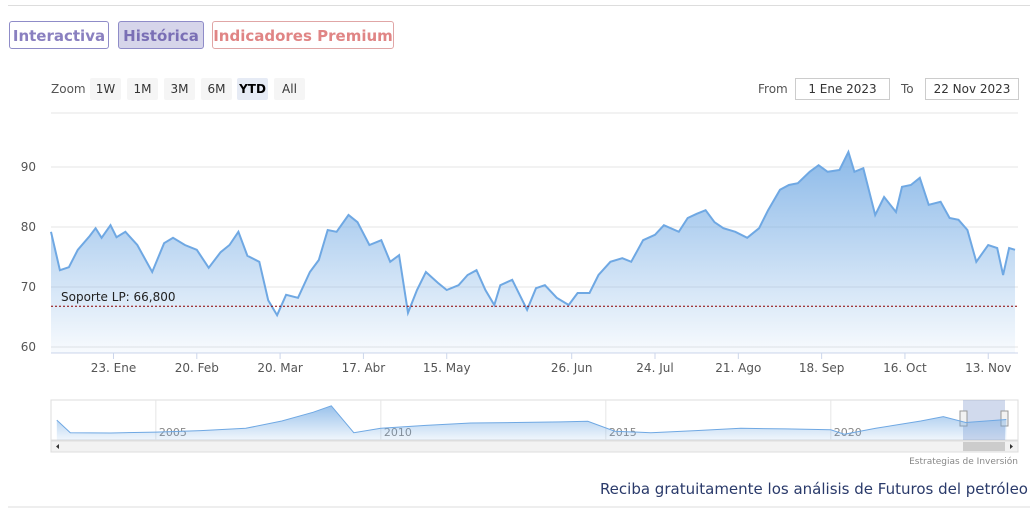  Describe the element at coordinates (303, 35) in the screenshot. I see `tab: Indicadores Premium` at that location.